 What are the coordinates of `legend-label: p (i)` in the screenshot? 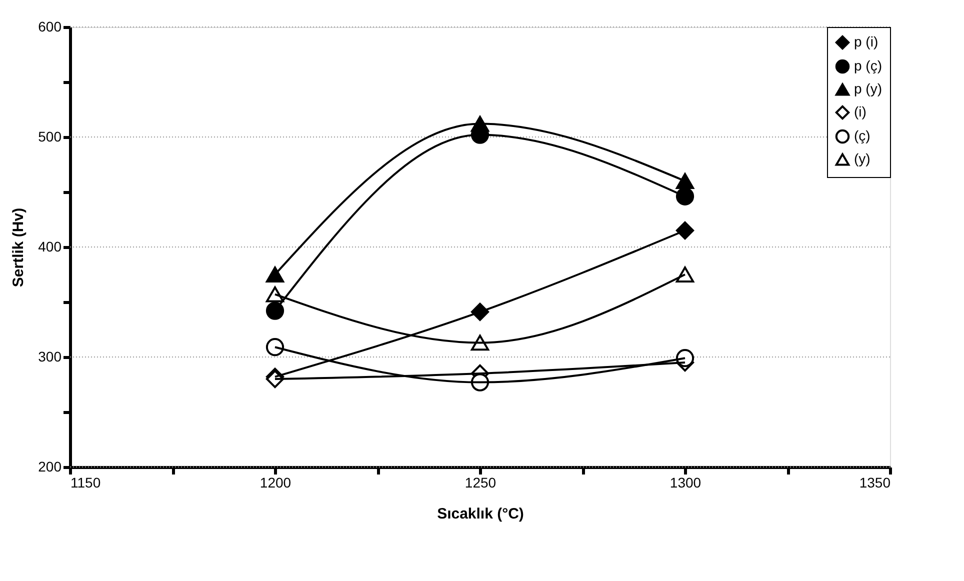 It's located at (866, 42).